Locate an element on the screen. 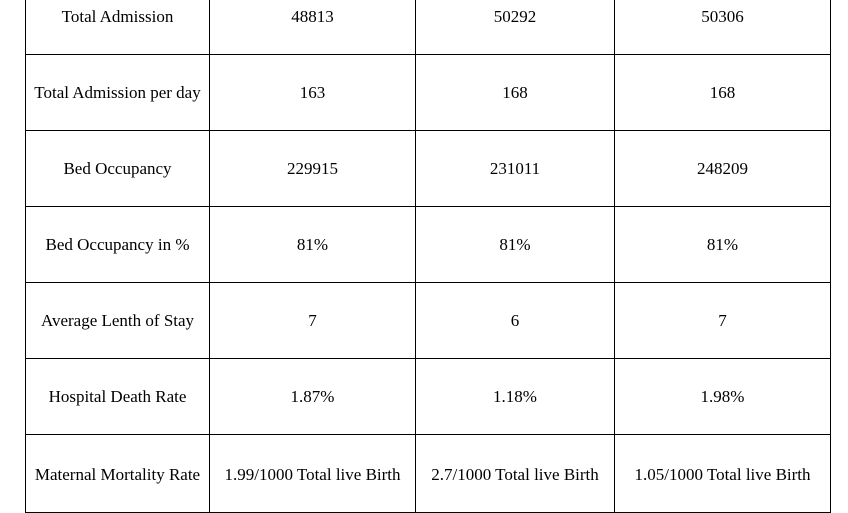  row-label: Total Admission is located at coordinates (117, 27).